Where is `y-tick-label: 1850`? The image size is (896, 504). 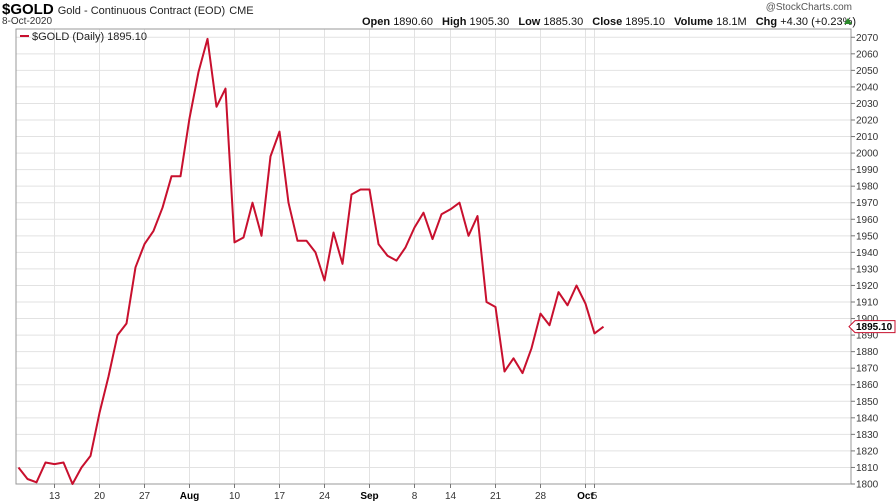 y-tick-label: 1850 is located at coordinates (867, 402).